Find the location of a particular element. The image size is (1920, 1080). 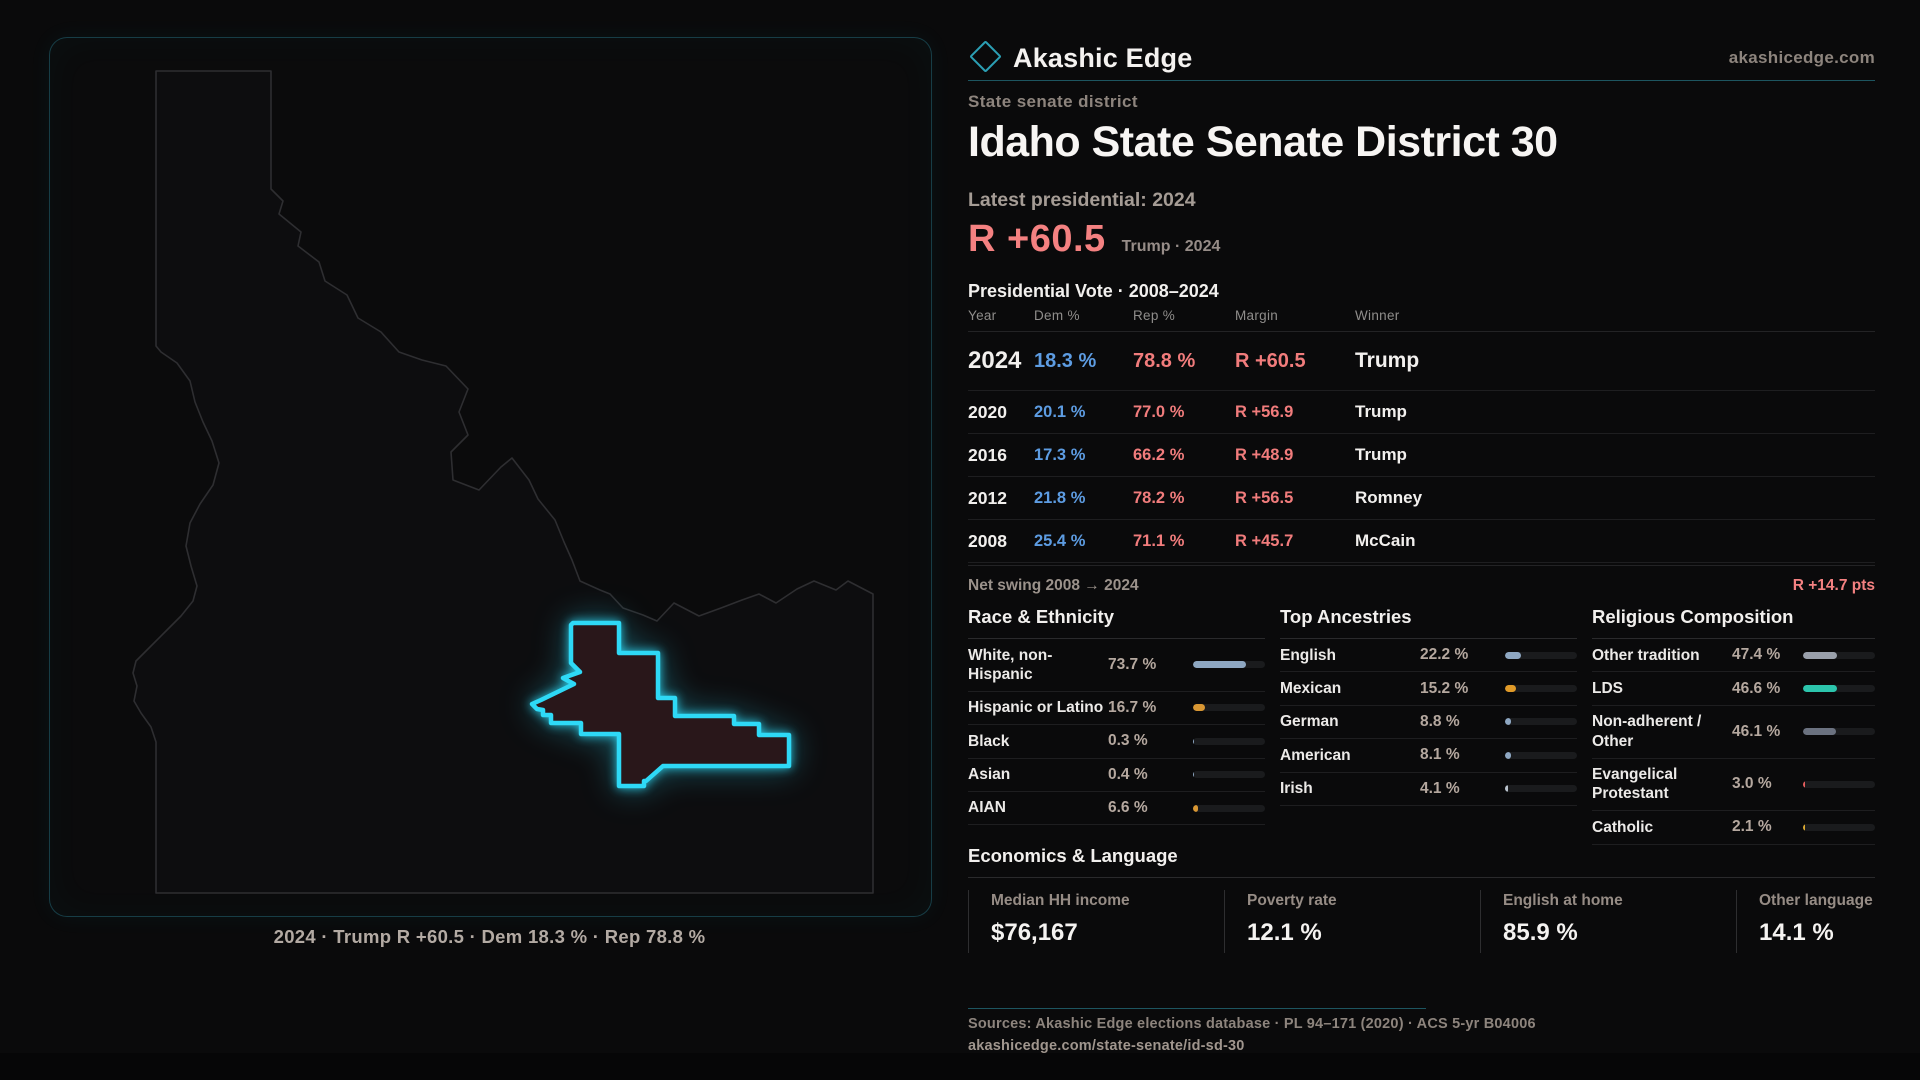

economics-section-title: Economics & Language is located at coordinates (1421, 861).